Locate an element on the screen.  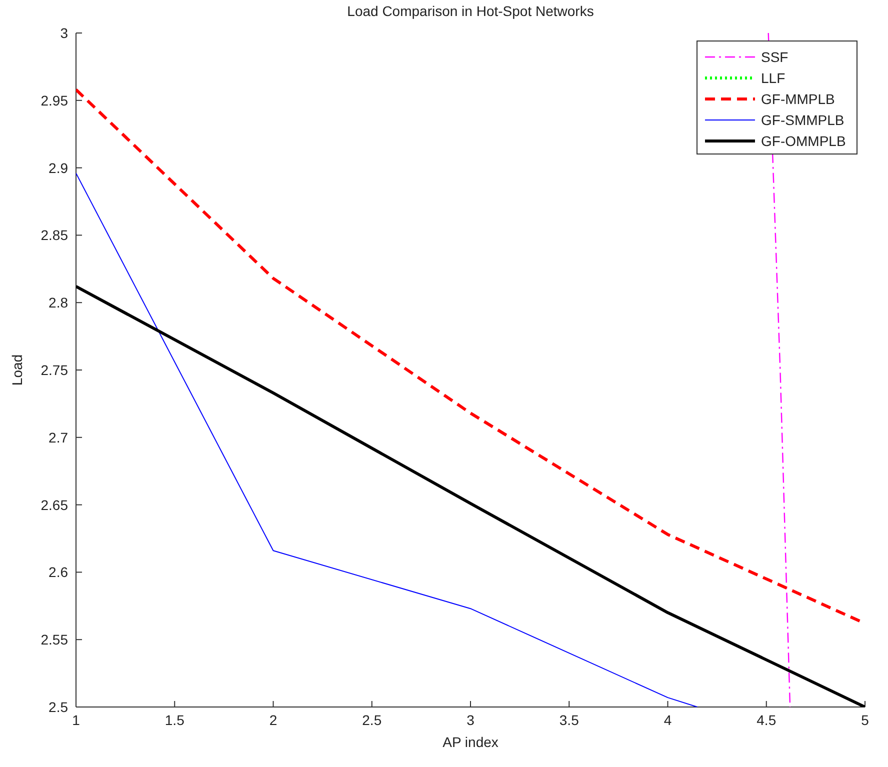
y-tick-label: 2.5 is located at coordinates (58, 707).